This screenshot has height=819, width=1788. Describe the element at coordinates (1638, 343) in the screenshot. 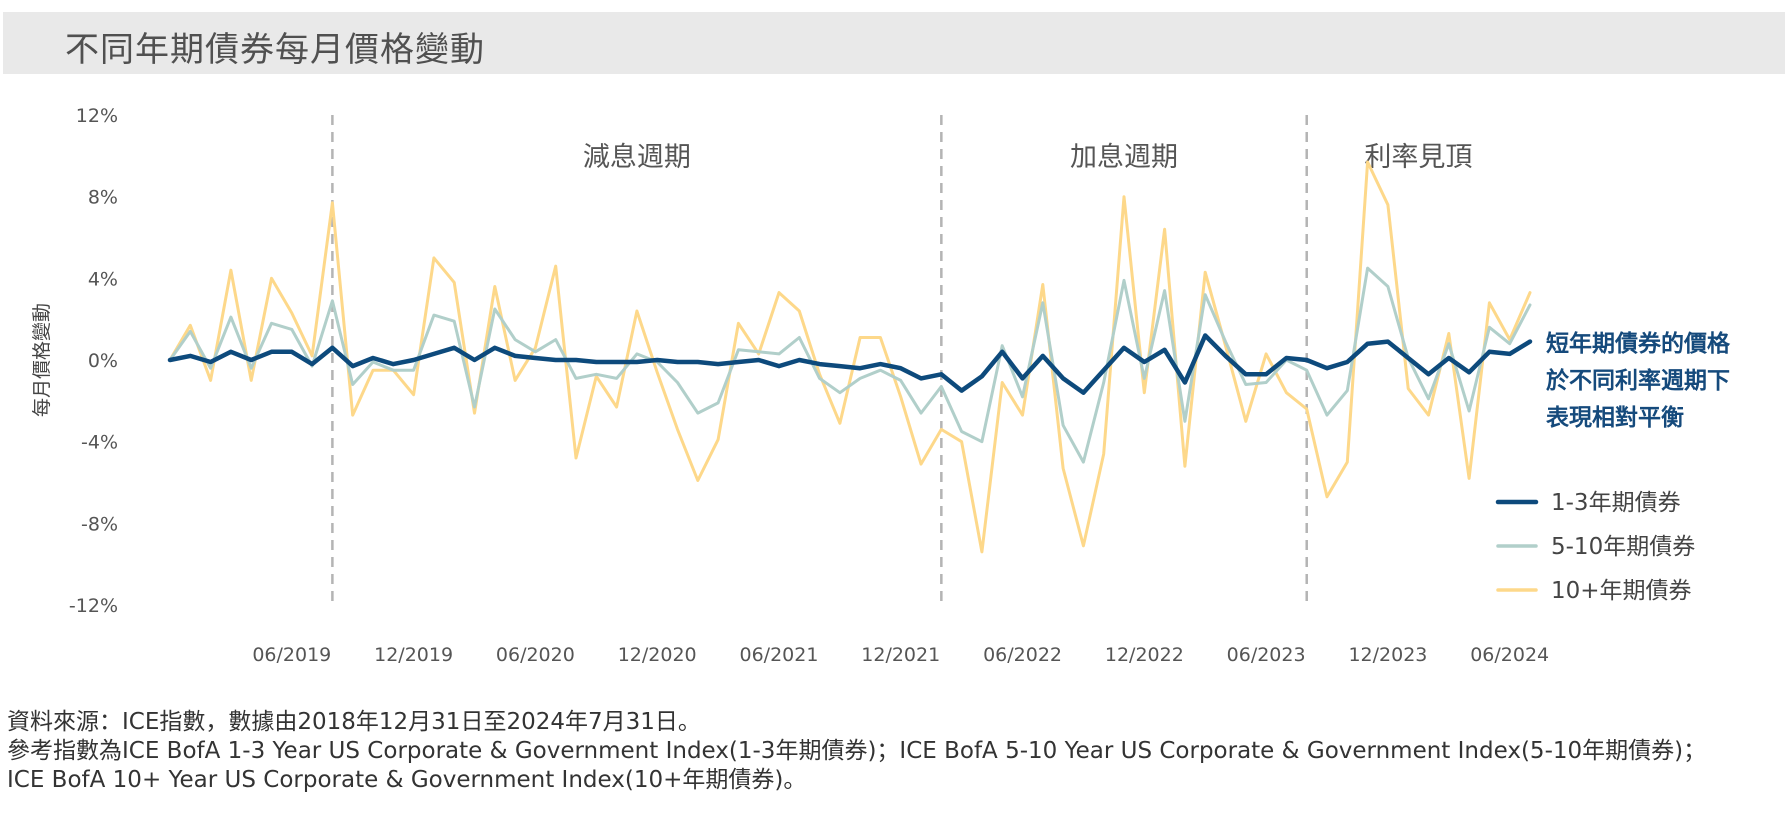

I see `annotation-line: 短年期債券的價格` at that location.